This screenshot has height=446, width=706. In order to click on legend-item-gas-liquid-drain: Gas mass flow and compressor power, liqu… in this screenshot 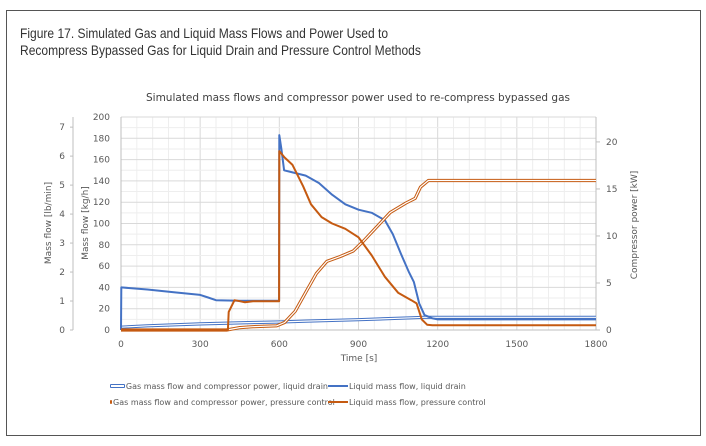, I will do `click(219, 386)`.